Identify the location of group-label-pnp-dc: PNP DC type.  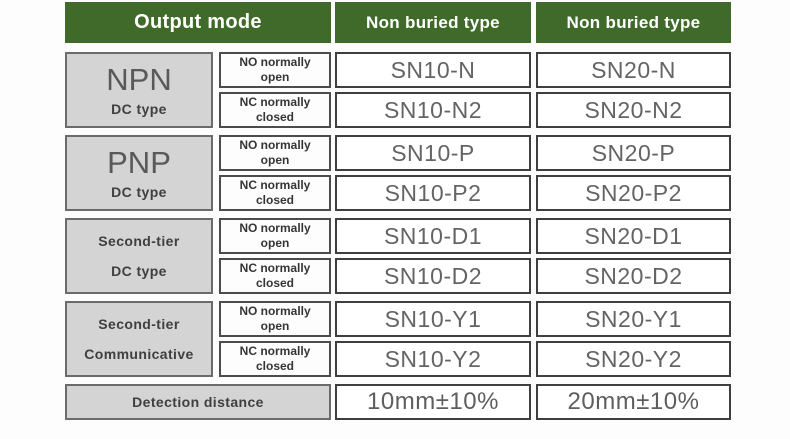
(139, 173).